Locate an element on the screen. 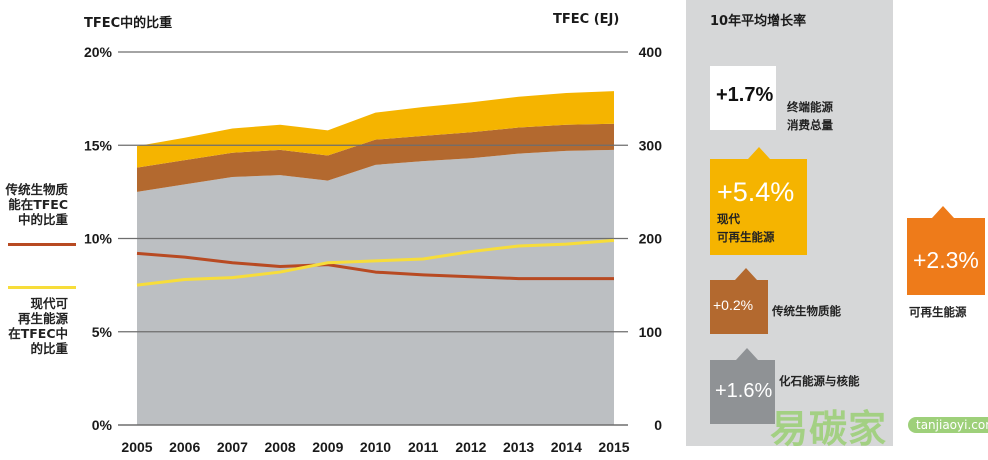 The image size is (988, 460). growth-panel-title: 10年平均增长率 is located at coordinates (758, 21).